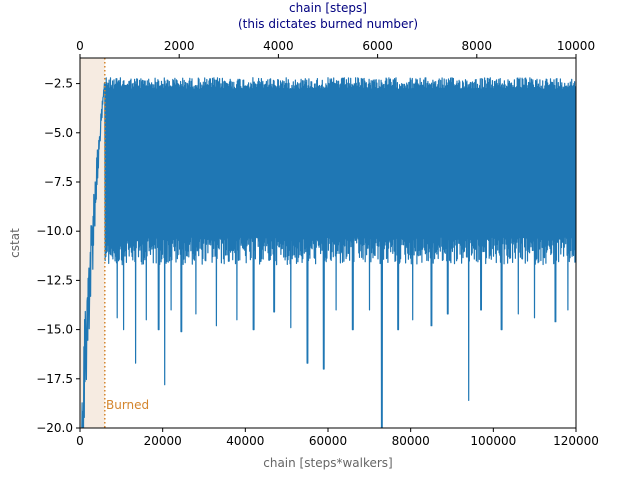 The width and height of the screenshot is (640, 480). Describe the element at coordinates (377, 46) in the screenshot. I see `x-top-tick-label: 6000` at that location.